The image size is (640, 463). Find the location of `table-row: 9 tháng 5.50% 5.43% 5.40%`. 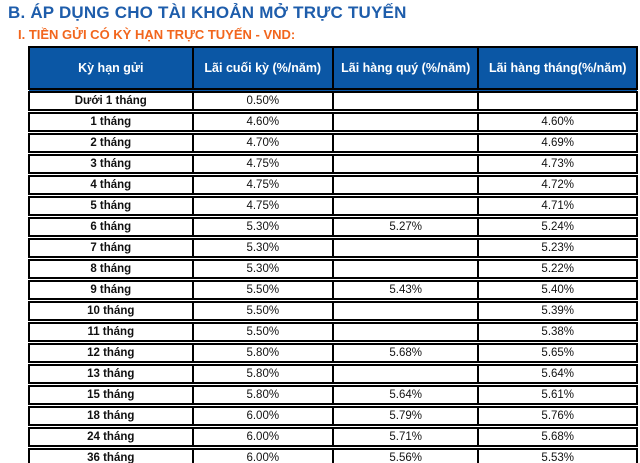

table-row: 9 tháng 5.50% 5.43% 5.40% is located at coordinates (333, 290).